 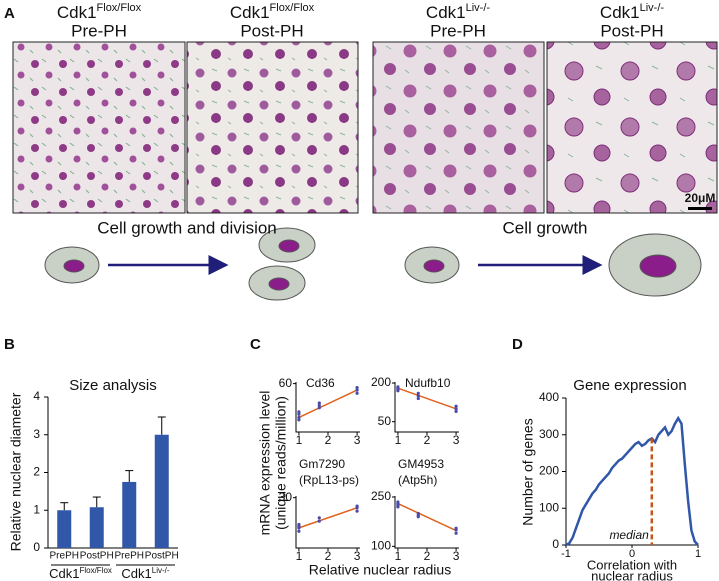 I want to click on subplot-title: GM4953, so click(x=421, y=464).